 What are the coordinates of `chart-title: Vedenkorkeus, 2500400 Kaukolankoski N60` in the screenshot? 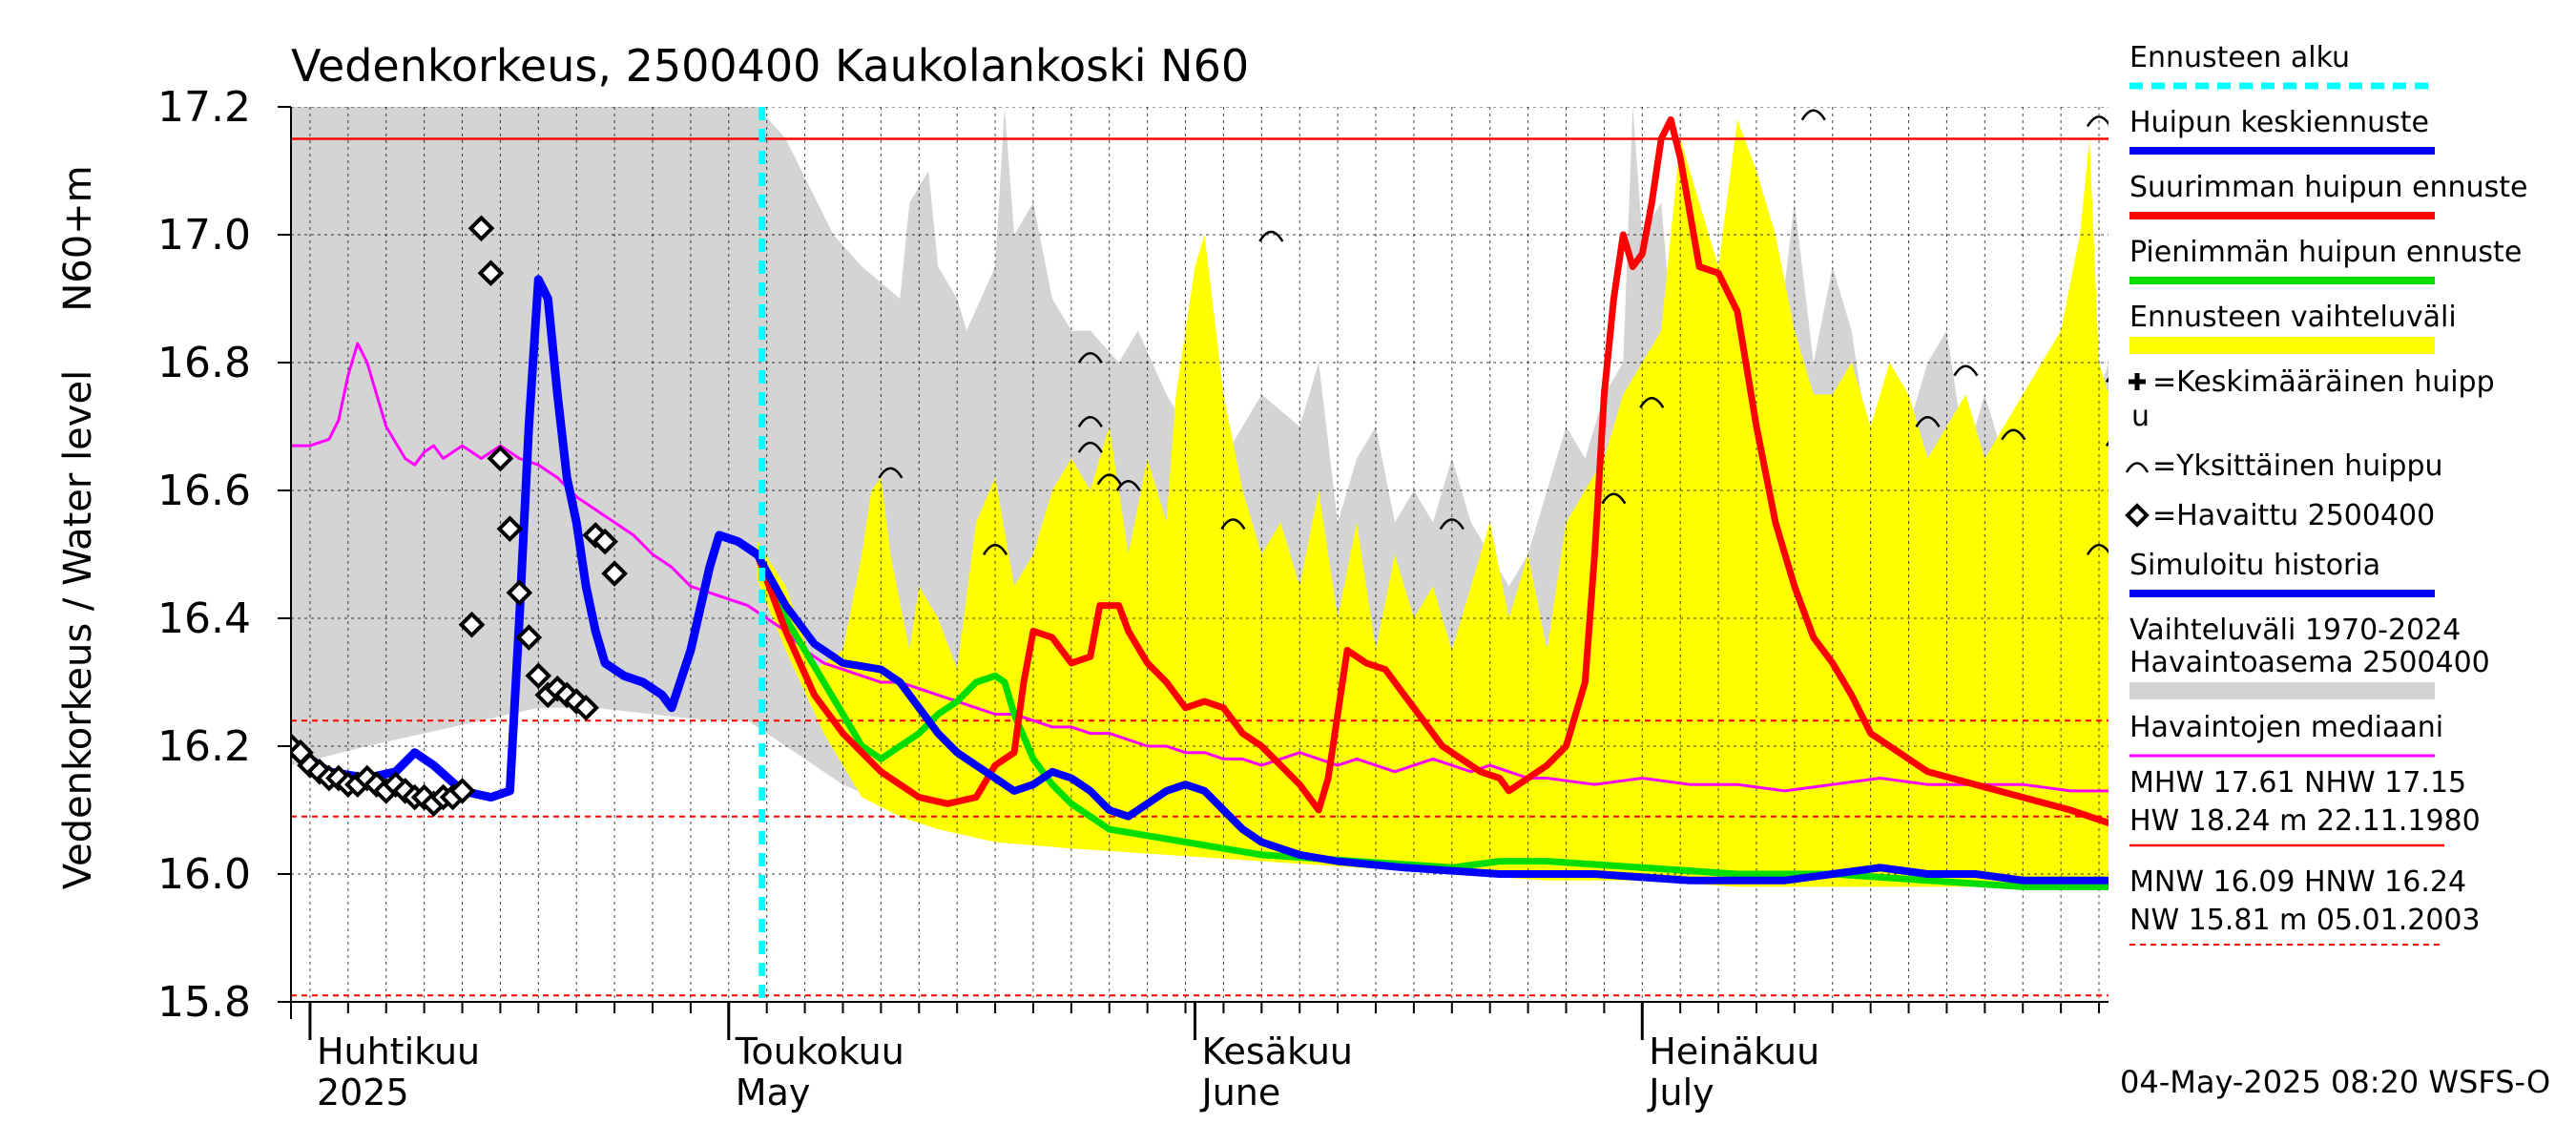 It's located at (770, 66).